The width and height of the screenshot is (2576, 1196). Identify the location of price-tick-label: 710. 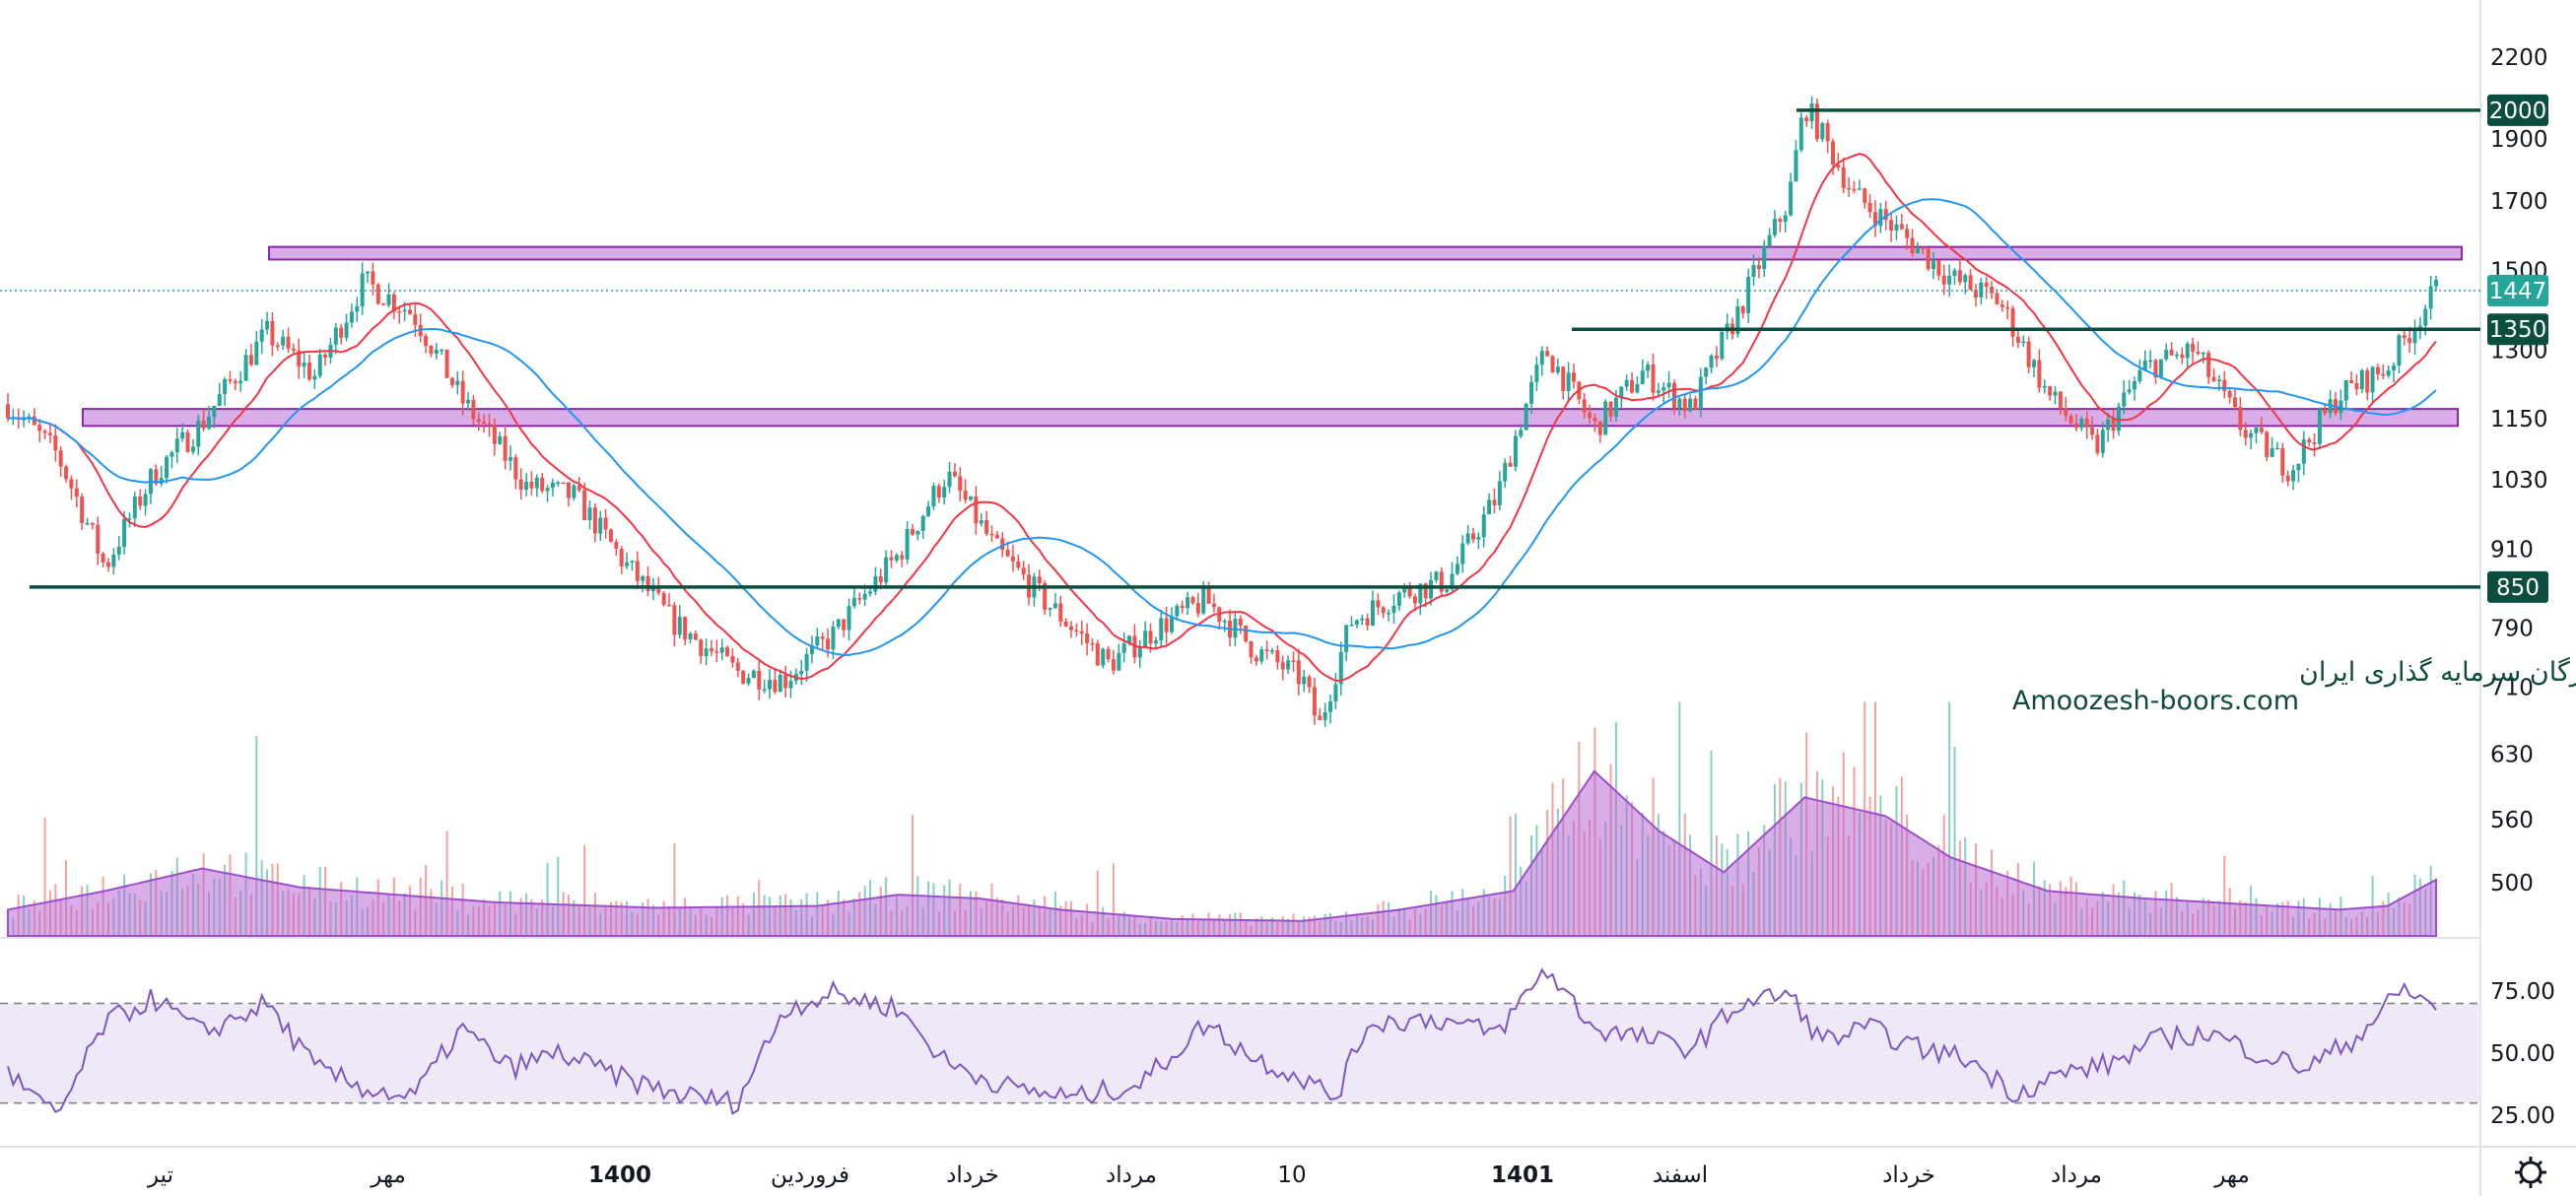
(2512, 689).